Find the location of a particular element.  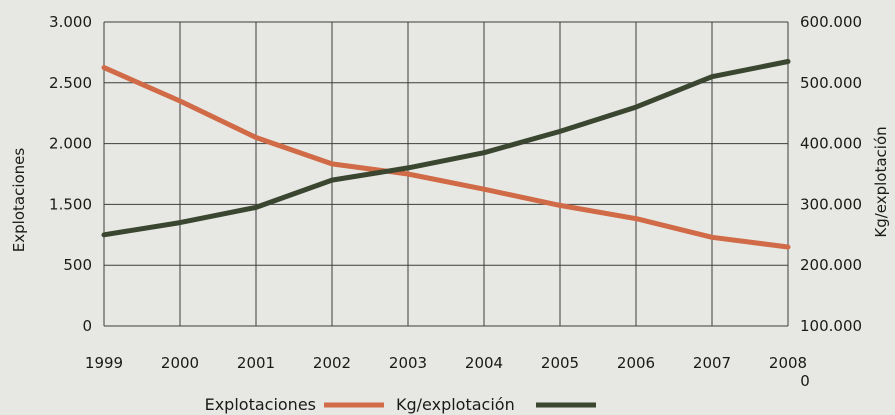

x-tick-label: 2001 is located at coordinates (256, 363).